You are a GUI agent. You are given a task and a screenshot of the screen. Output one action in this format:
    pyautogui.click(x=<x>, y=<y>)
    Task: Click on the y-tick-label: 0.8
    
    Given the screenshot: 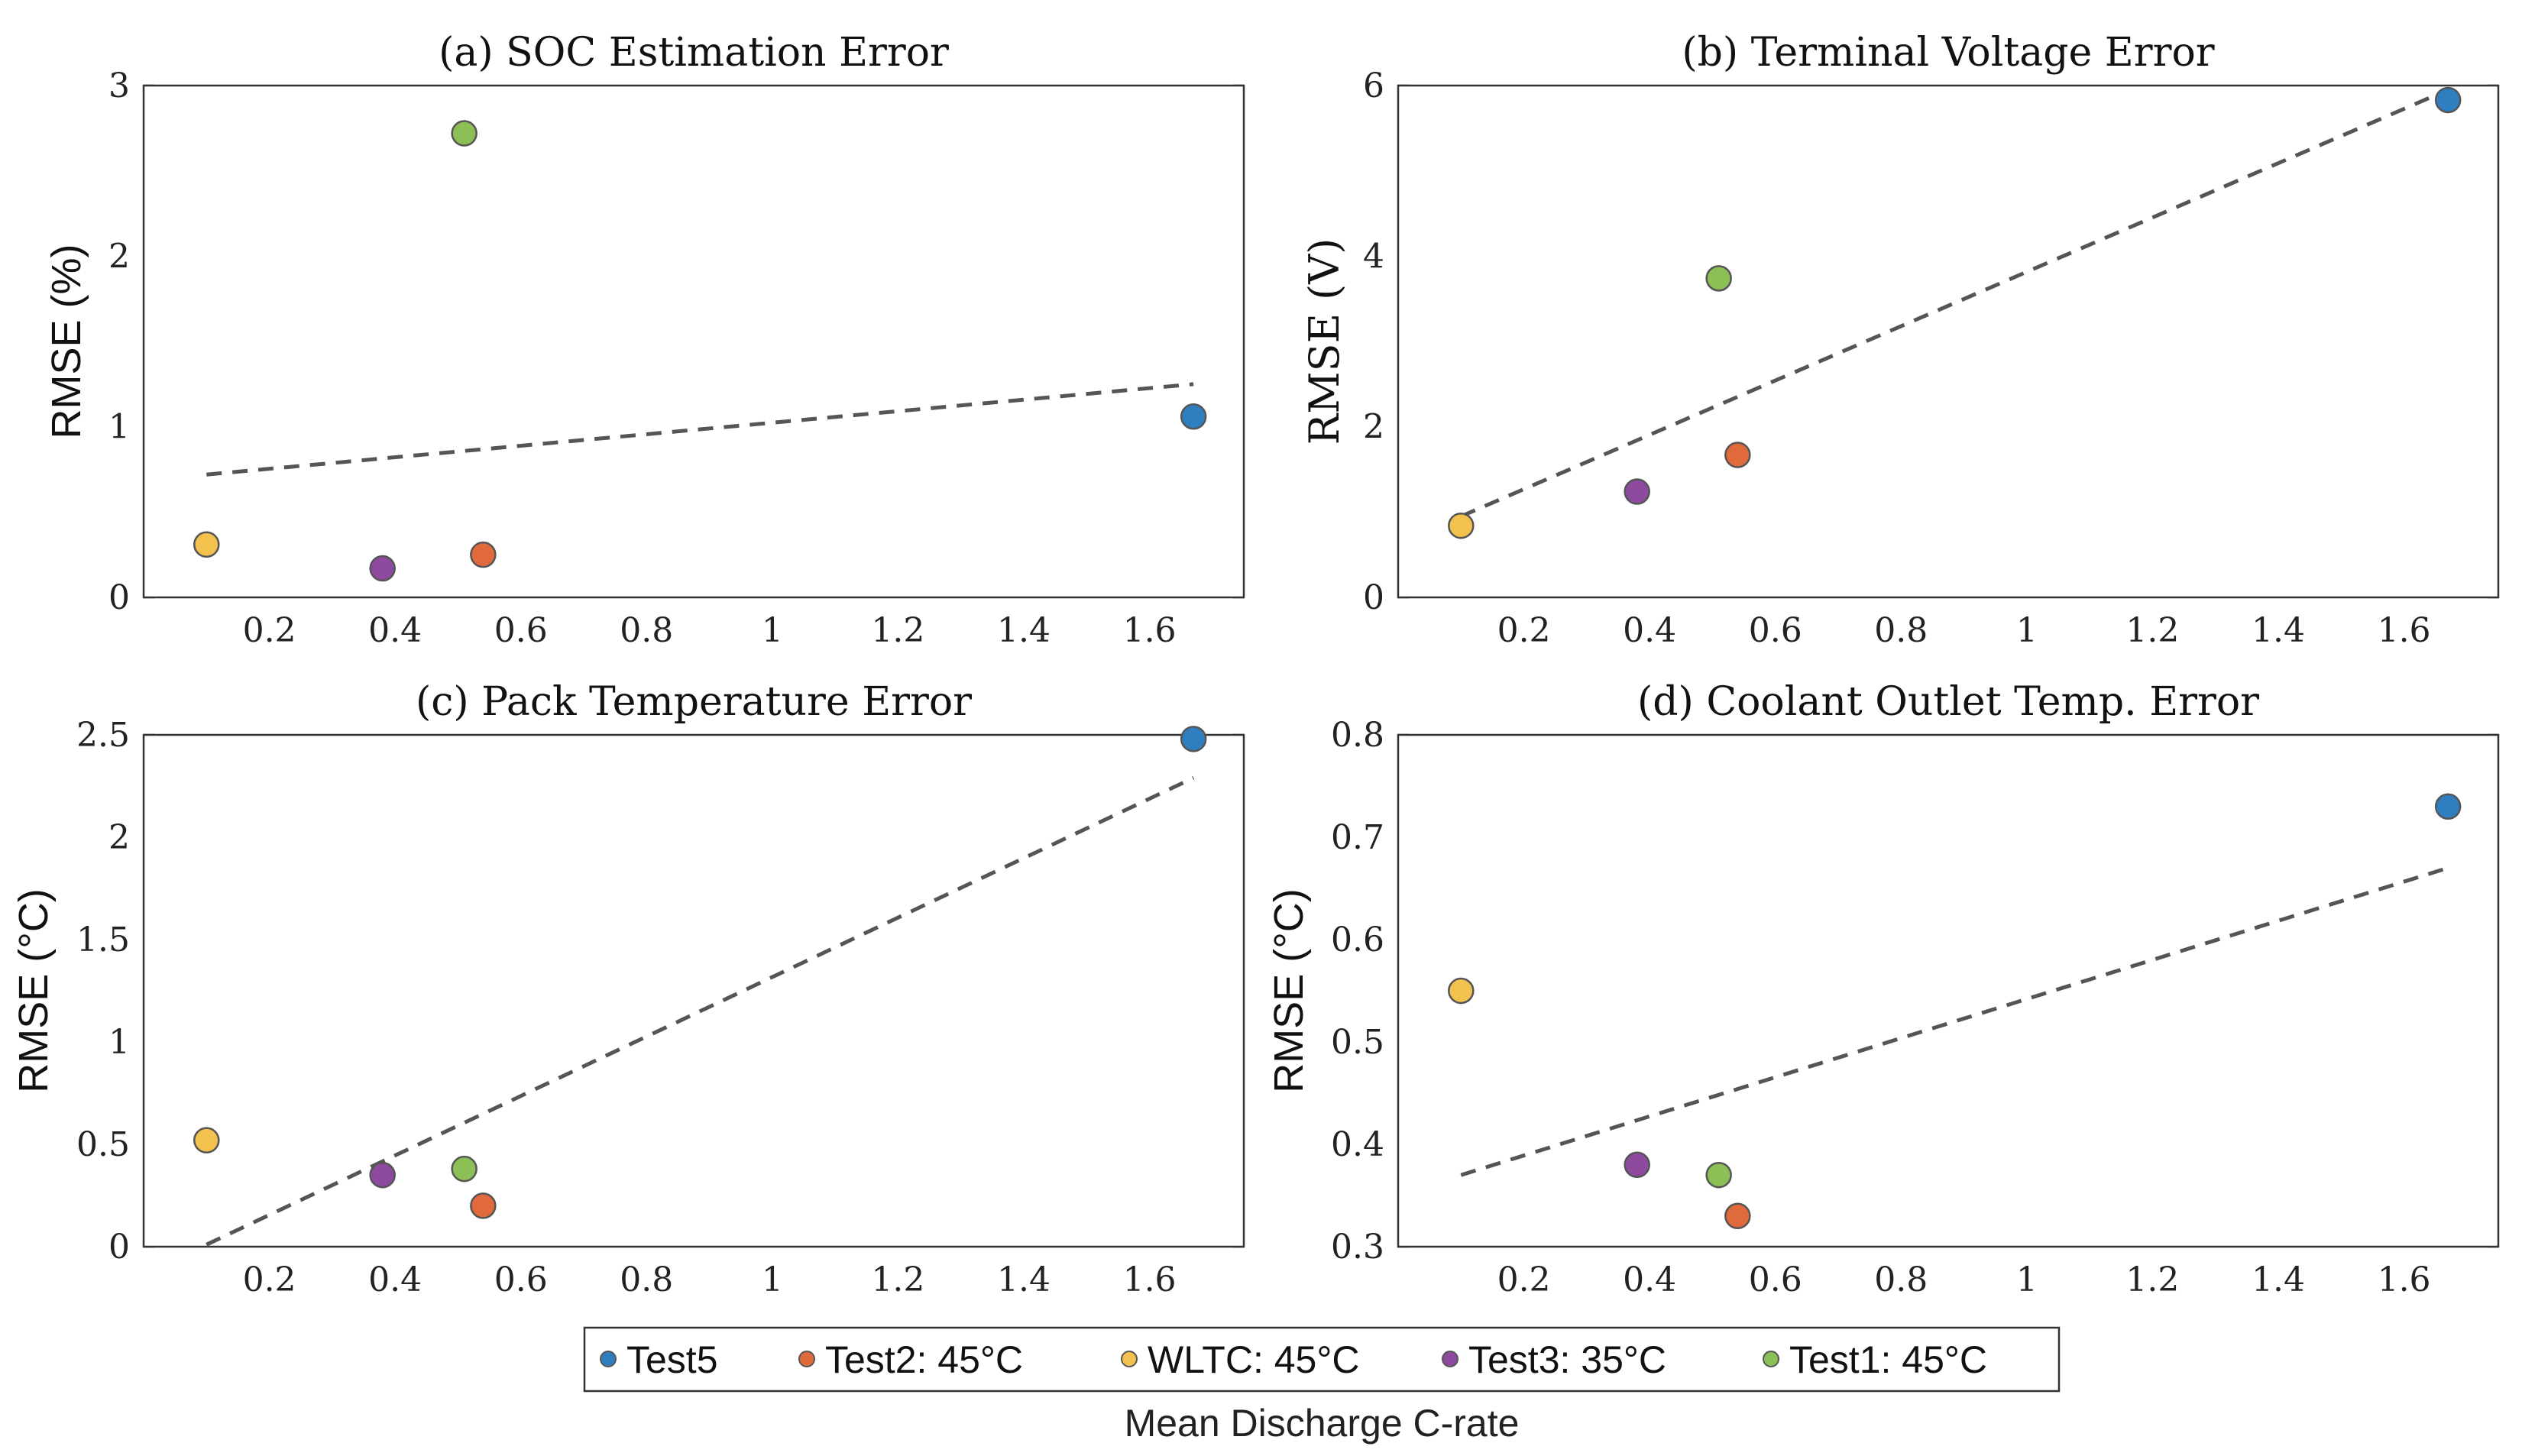 What is the action you would take?
    pyautogui.click(x=1357, y=736)
    